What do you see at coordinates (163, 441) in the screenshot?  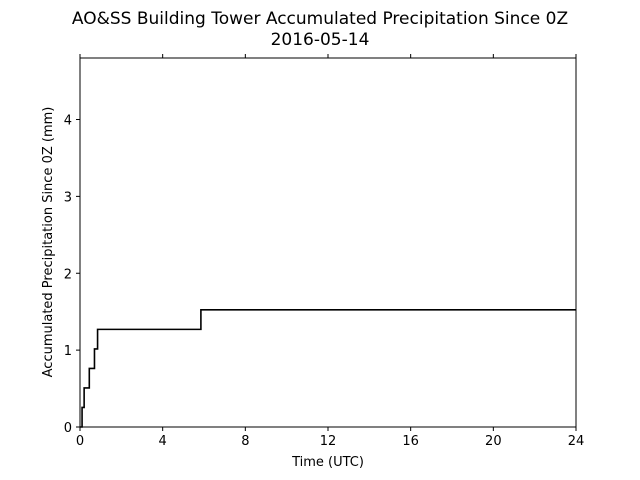 I see `x-tick-label: 4` at bounding box center [163, 441].